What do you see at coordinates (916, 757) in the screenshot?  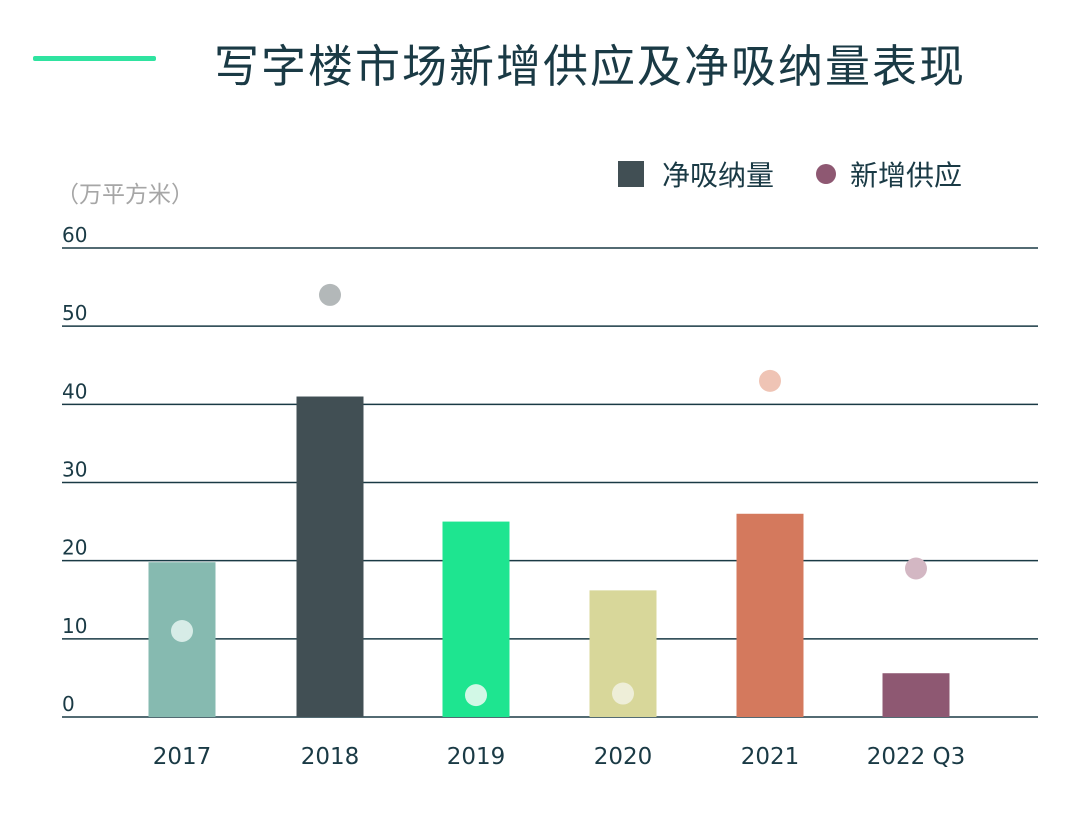 I see `x-tick-label: 2022 Q3` at bounding box center [916, 757].